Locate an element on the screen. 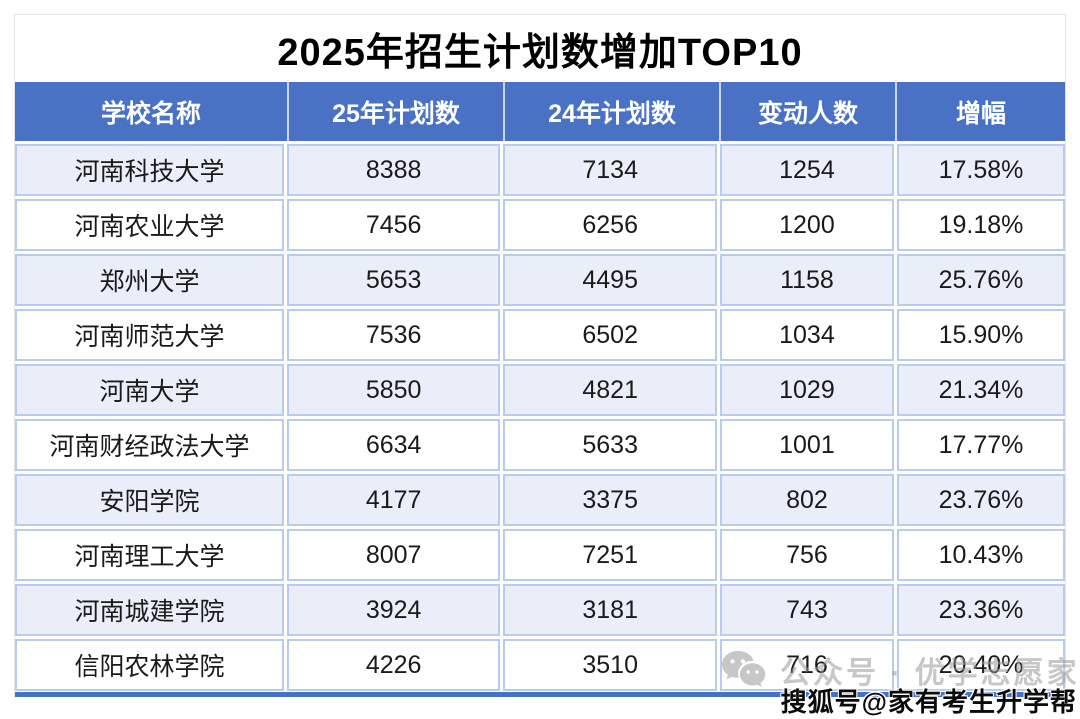  table-row: 河南城建学院 3924 3181 743 23.36% is located at coordinates (540, 610).